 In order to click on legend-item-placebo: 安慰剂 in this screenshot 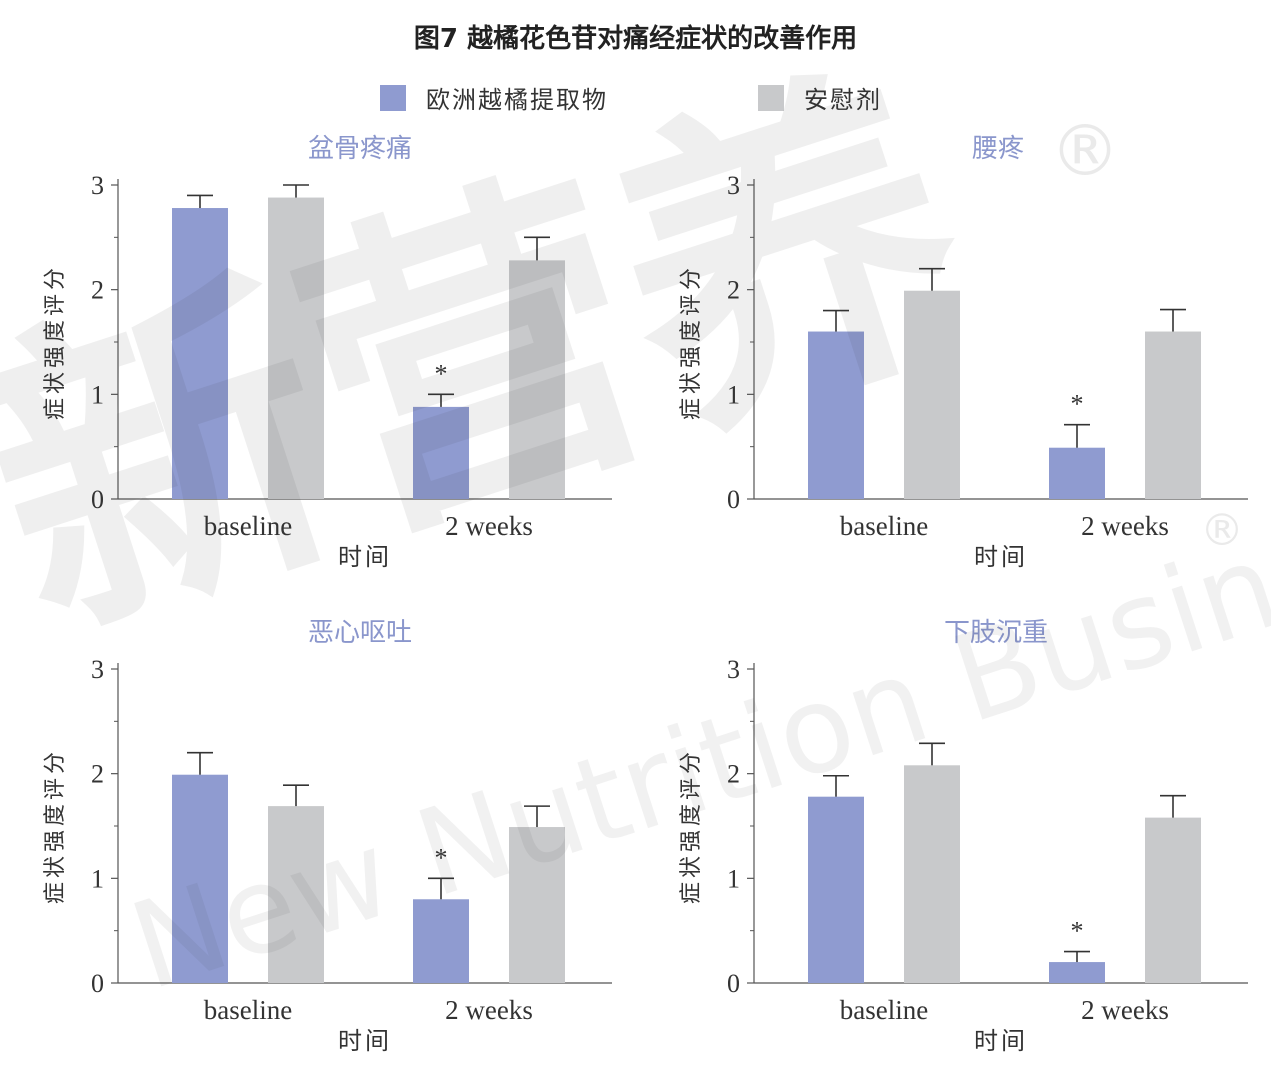, I will do `click(820, 97)`.